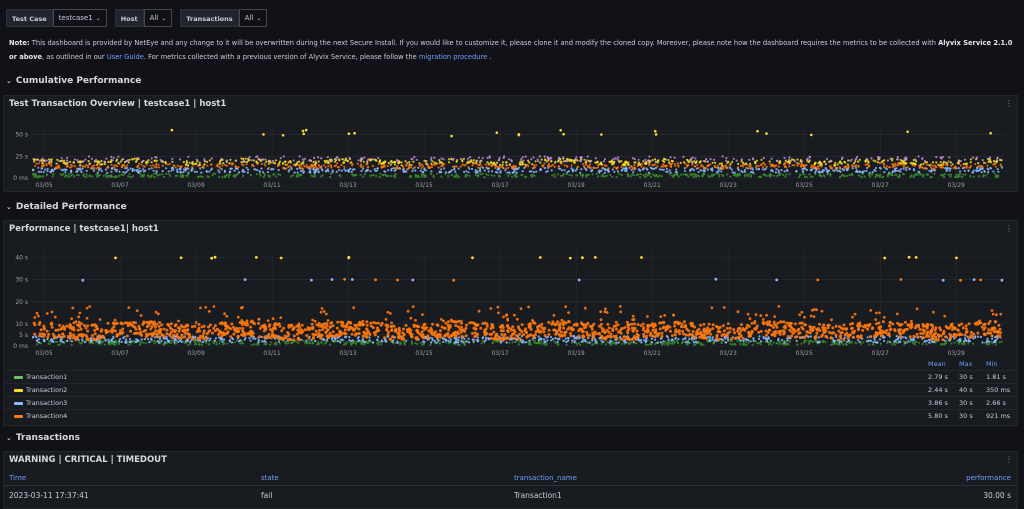  I want to click on test-case-select: testcase1 ⌄, so click(79, 18).